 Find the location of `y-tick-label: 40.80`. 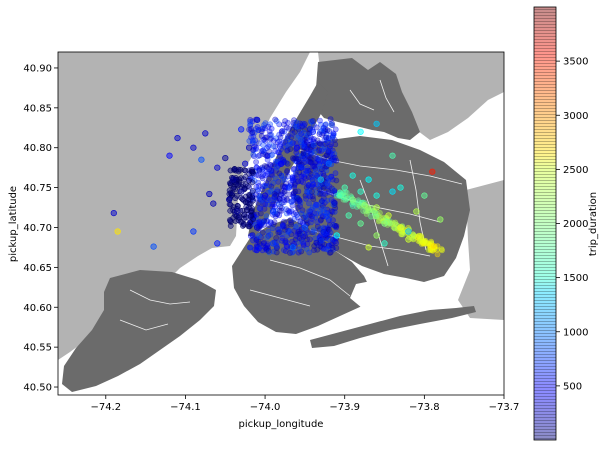

y-tick-label: 40.80 is located at coordinates (37, 148).